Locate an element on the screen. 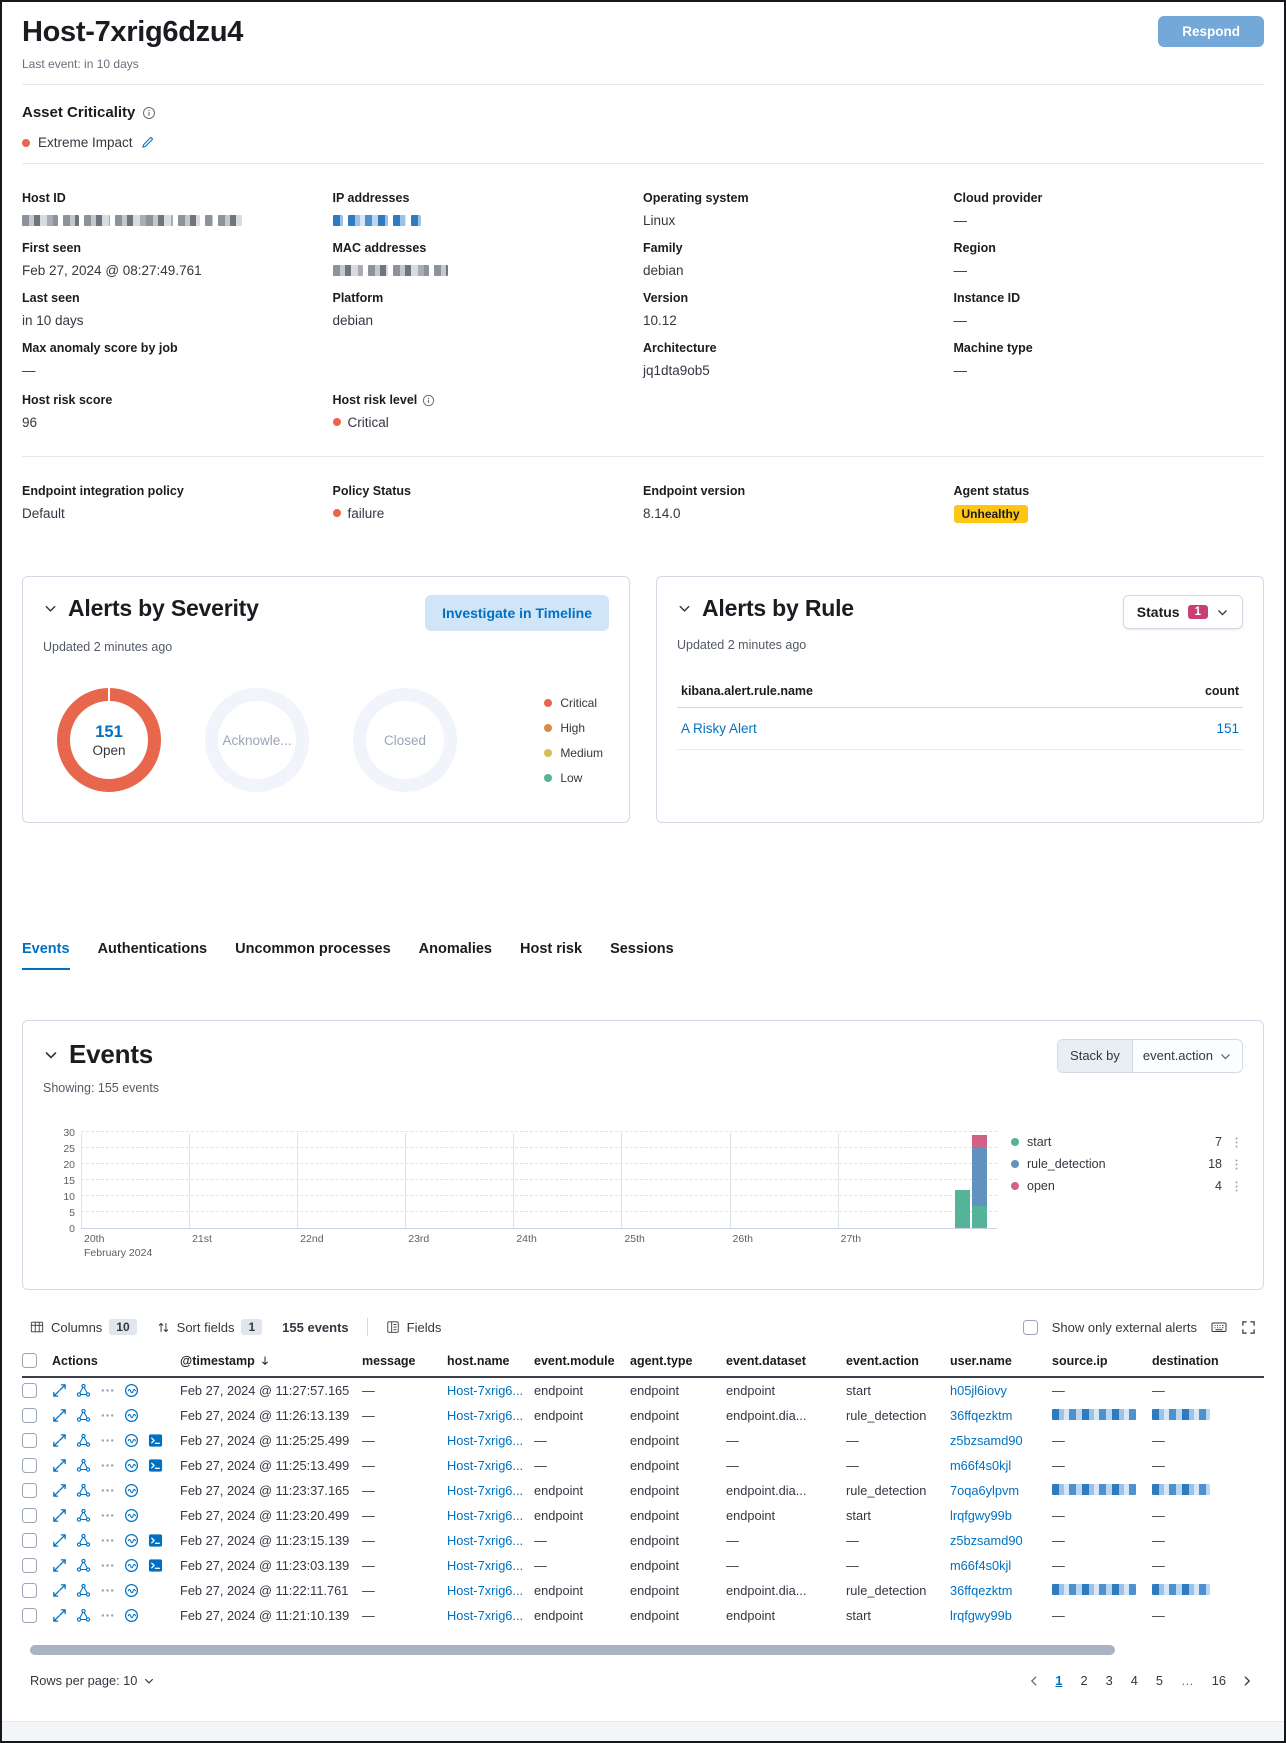  rule-name-link: A Risky Alert is located at coordinates (719, 728).